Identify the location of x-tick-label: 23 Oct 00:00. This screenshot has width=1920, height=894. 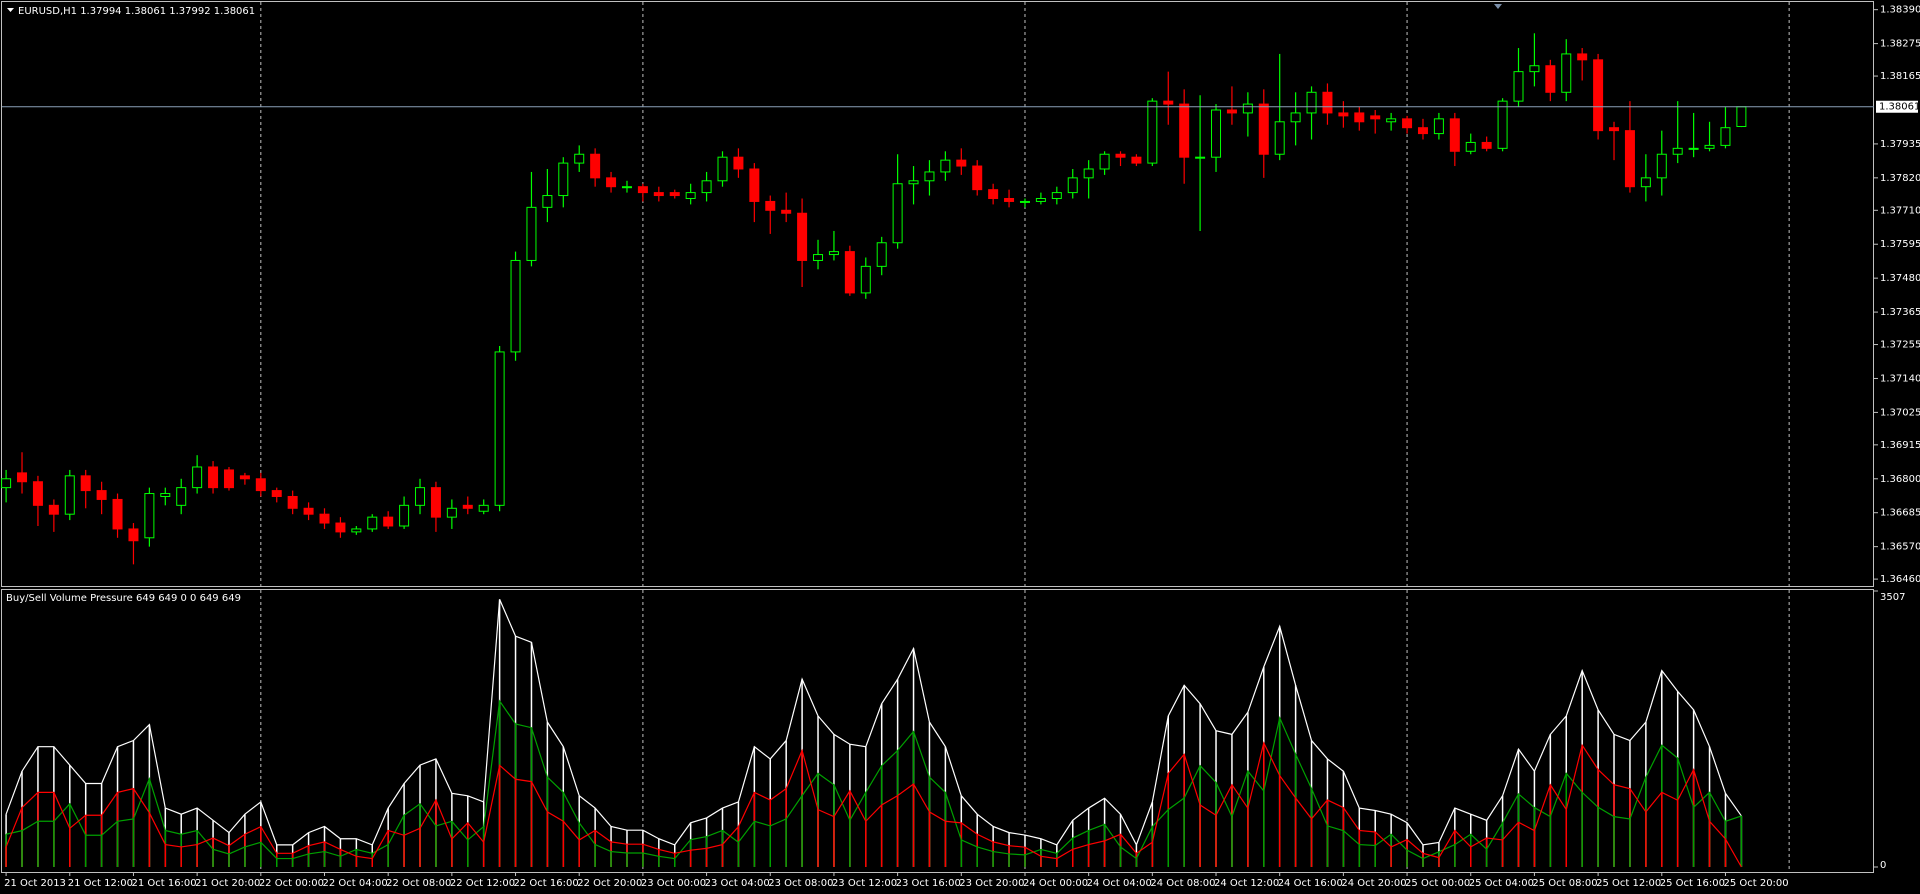
(673, 883).